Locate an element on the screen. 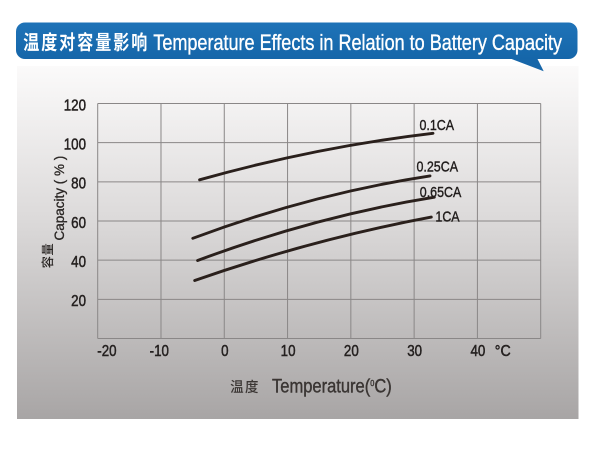 The height and width of the screenshot is (451, 600). svg-text: 120 is located at coordinates (75, 105).